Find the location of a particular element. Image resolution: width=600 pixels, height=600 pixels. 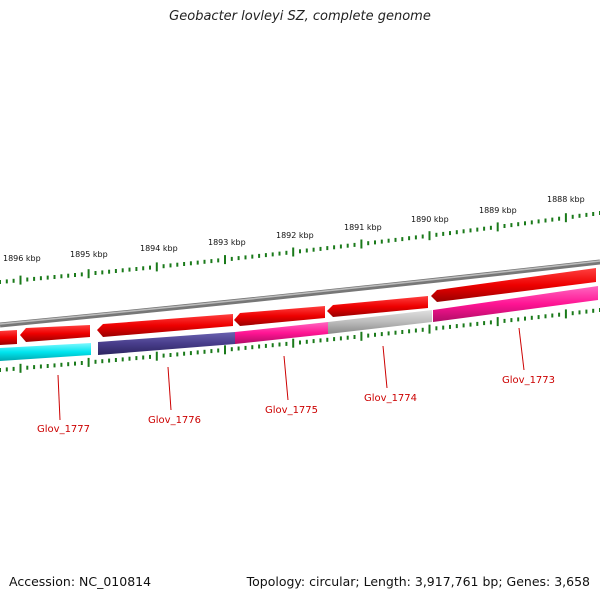

gene-label: Glov_1774 is located at coordinates (390, 398).